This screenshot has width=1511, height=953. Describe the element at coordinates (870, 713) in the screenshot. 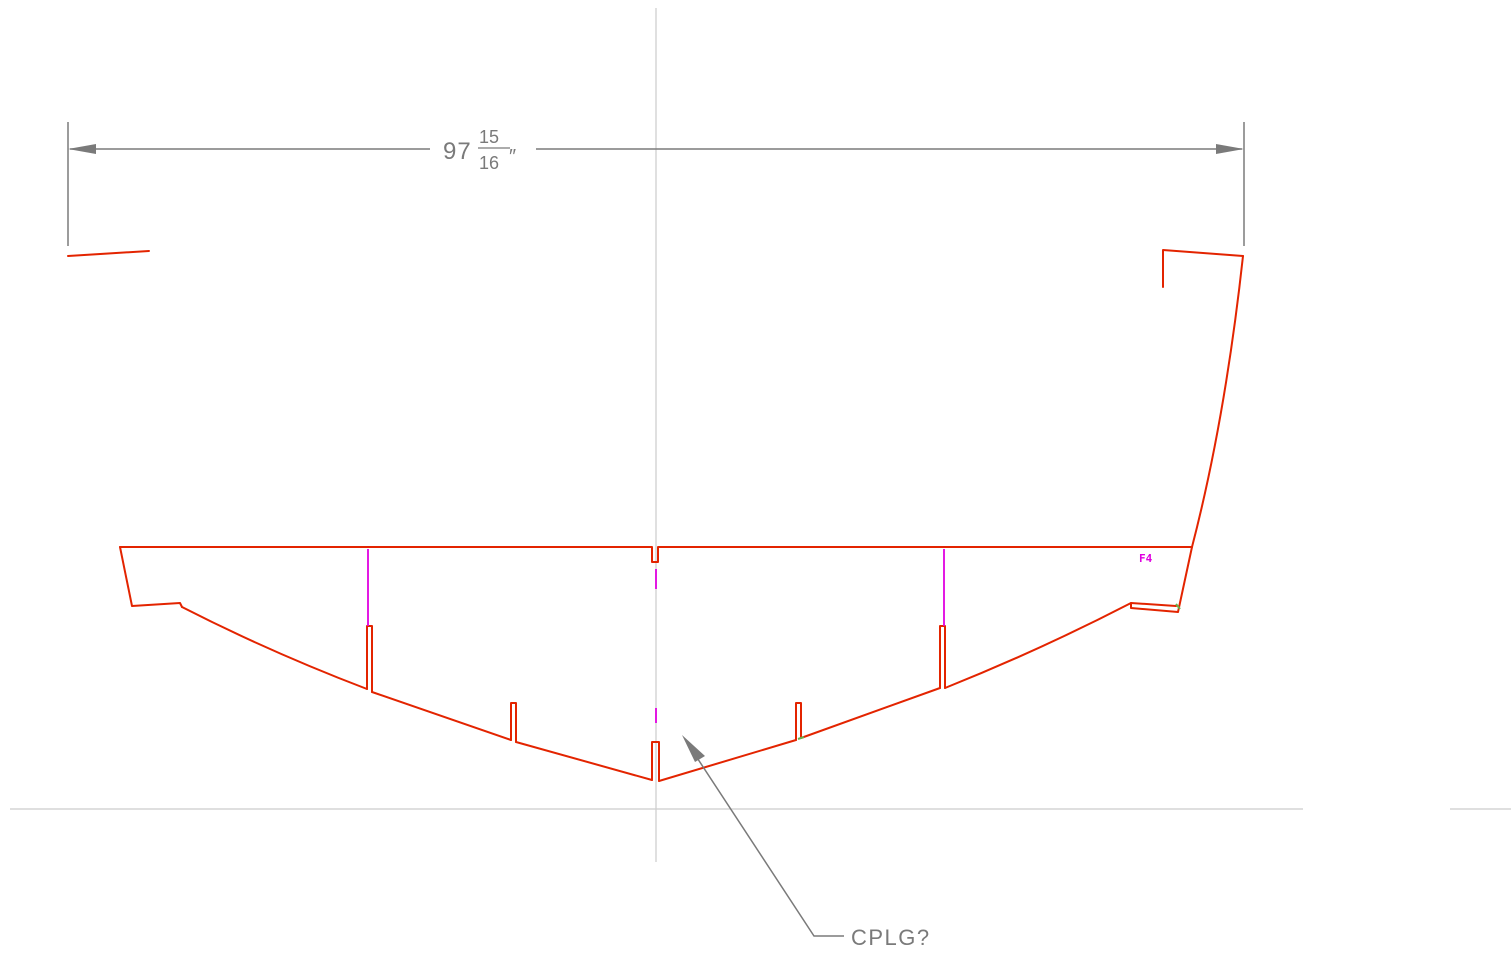

I see `bottom-segment-right-mid` at that location.